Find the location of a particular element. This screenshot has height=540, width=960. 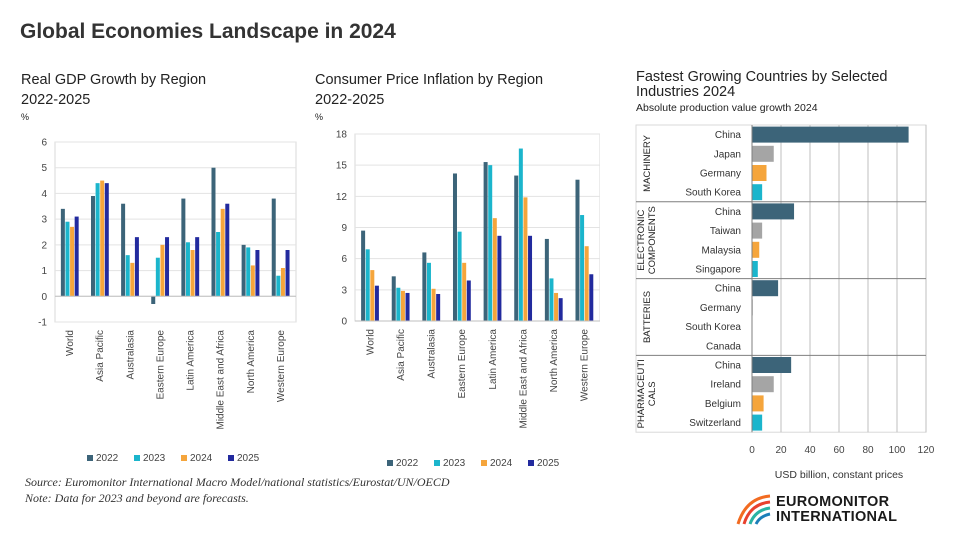

industry-x-axis-title: USD billion, constant prices is located at coordinates (839, 474).